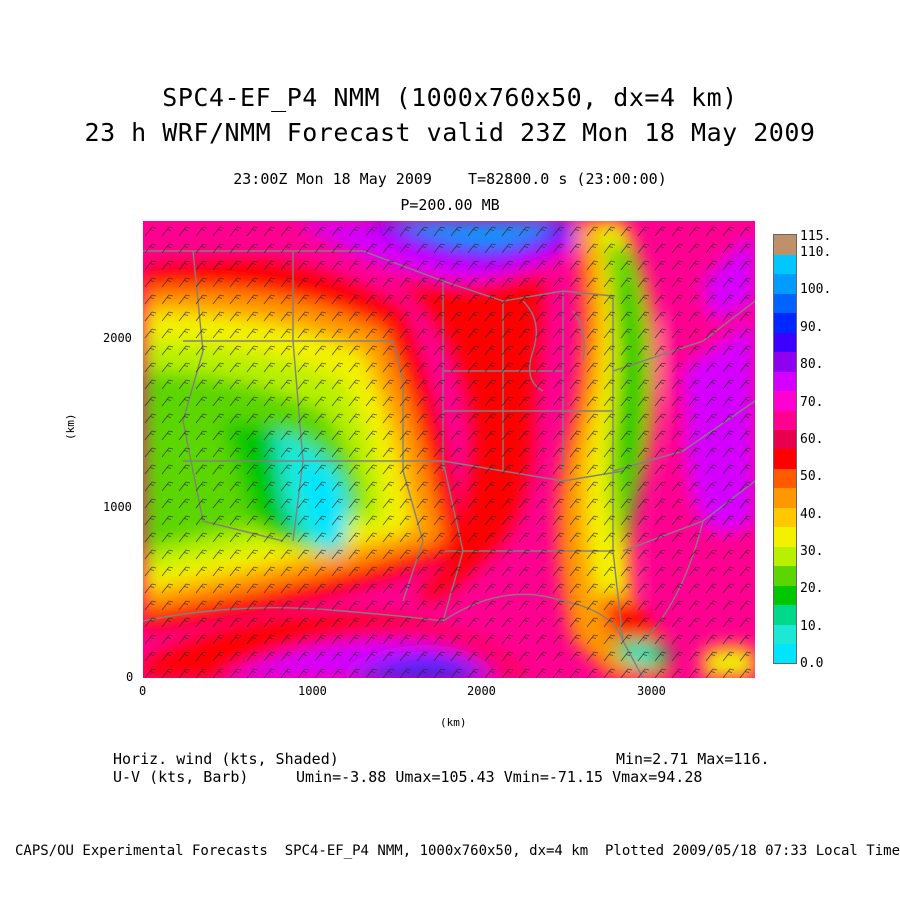 The width and height of the screenshot is (900, 900). What do you see at coordinates (812, 364) in the screenshot?
I see `colorbar-label: 80.` at bounding box center [812, 364].